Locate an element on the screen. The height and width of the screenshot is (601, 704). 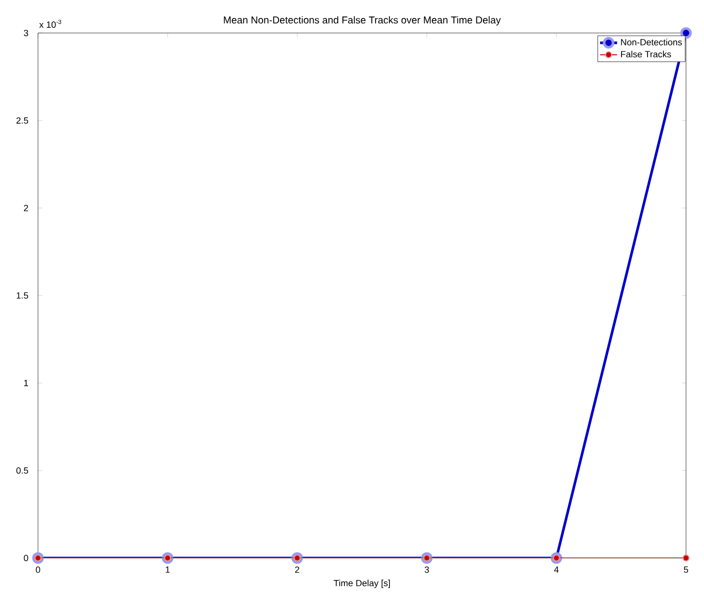
x-axis-title: Time Delay [s] is located at coordinates (362, 584).